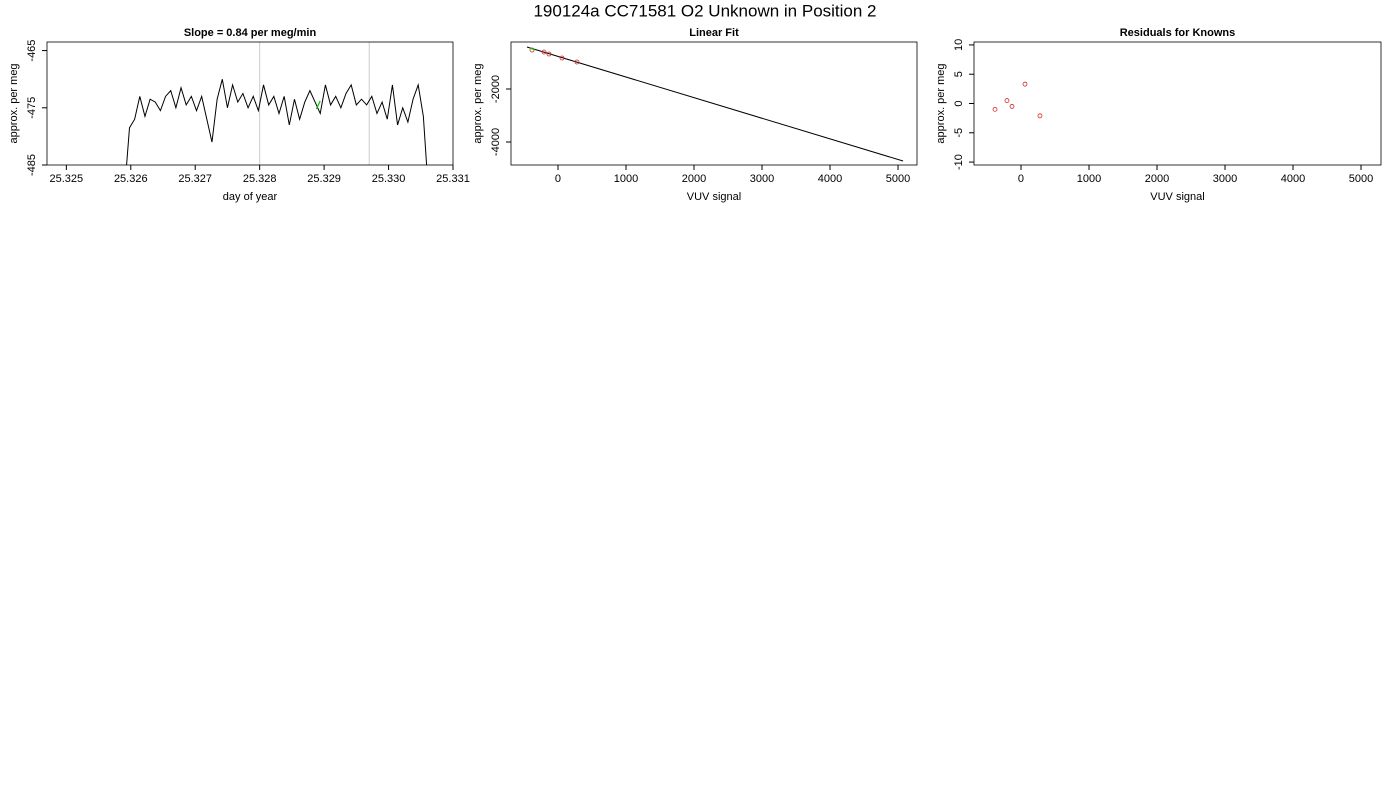 The width and height of the screenshot is (1400, 800). Describe the element at coordinates (277, 122) in the screenshot. I see `data-line` at that location.